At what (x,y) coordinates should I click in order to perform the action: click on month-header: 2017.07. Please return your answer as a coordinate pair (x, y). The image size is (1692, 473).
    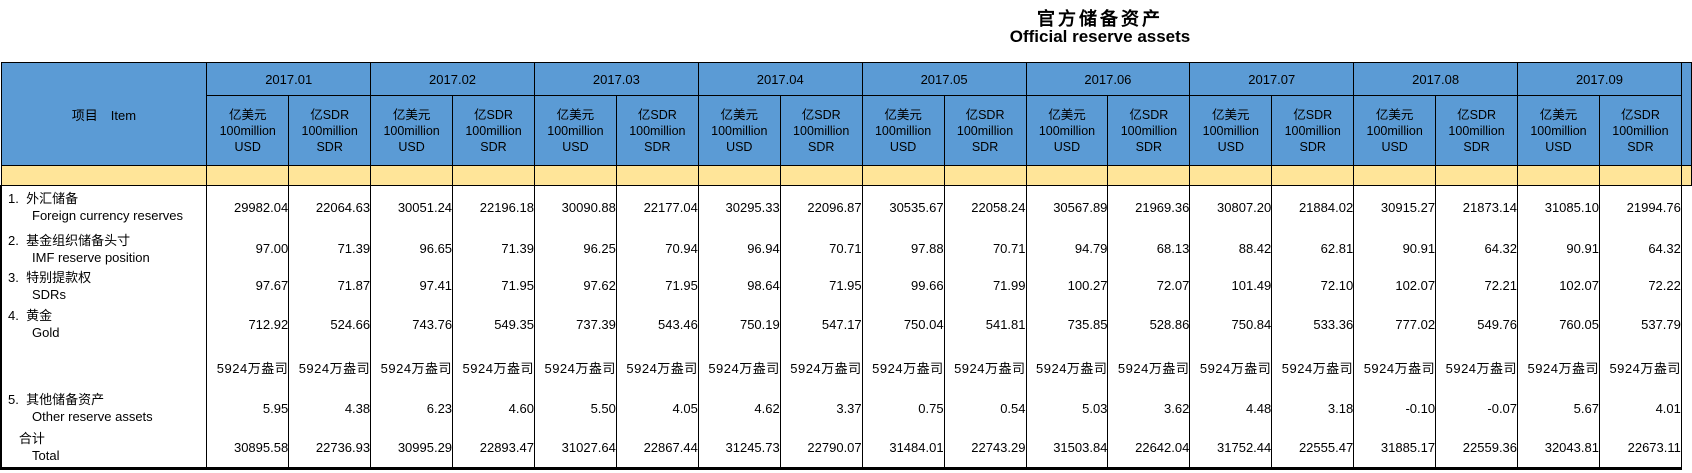
    Looking at the image, I should click on (1272, 79).